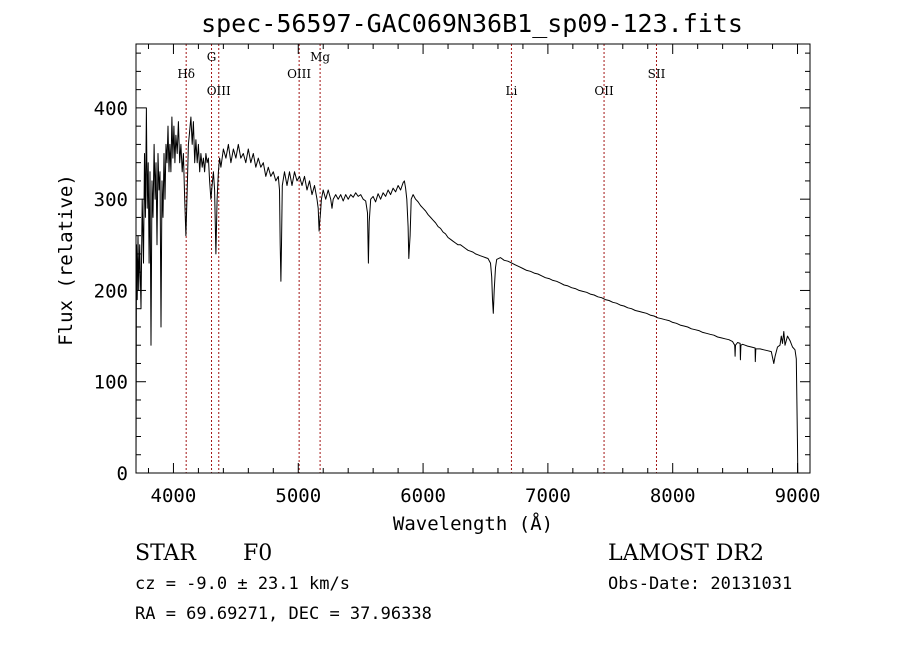  Describe the element at coordinates (186, 74) in the screenshot. I see `spectral-line-label: Hδ` at that location.